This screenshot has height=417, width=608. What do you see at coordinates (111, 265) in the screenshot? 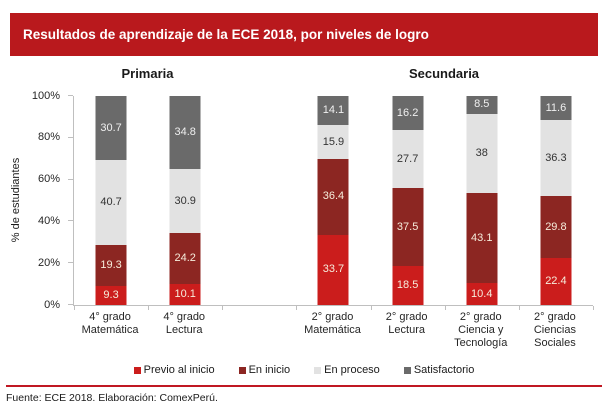
I see `bar-segment: 19.3` at bounding box center [111, 265].